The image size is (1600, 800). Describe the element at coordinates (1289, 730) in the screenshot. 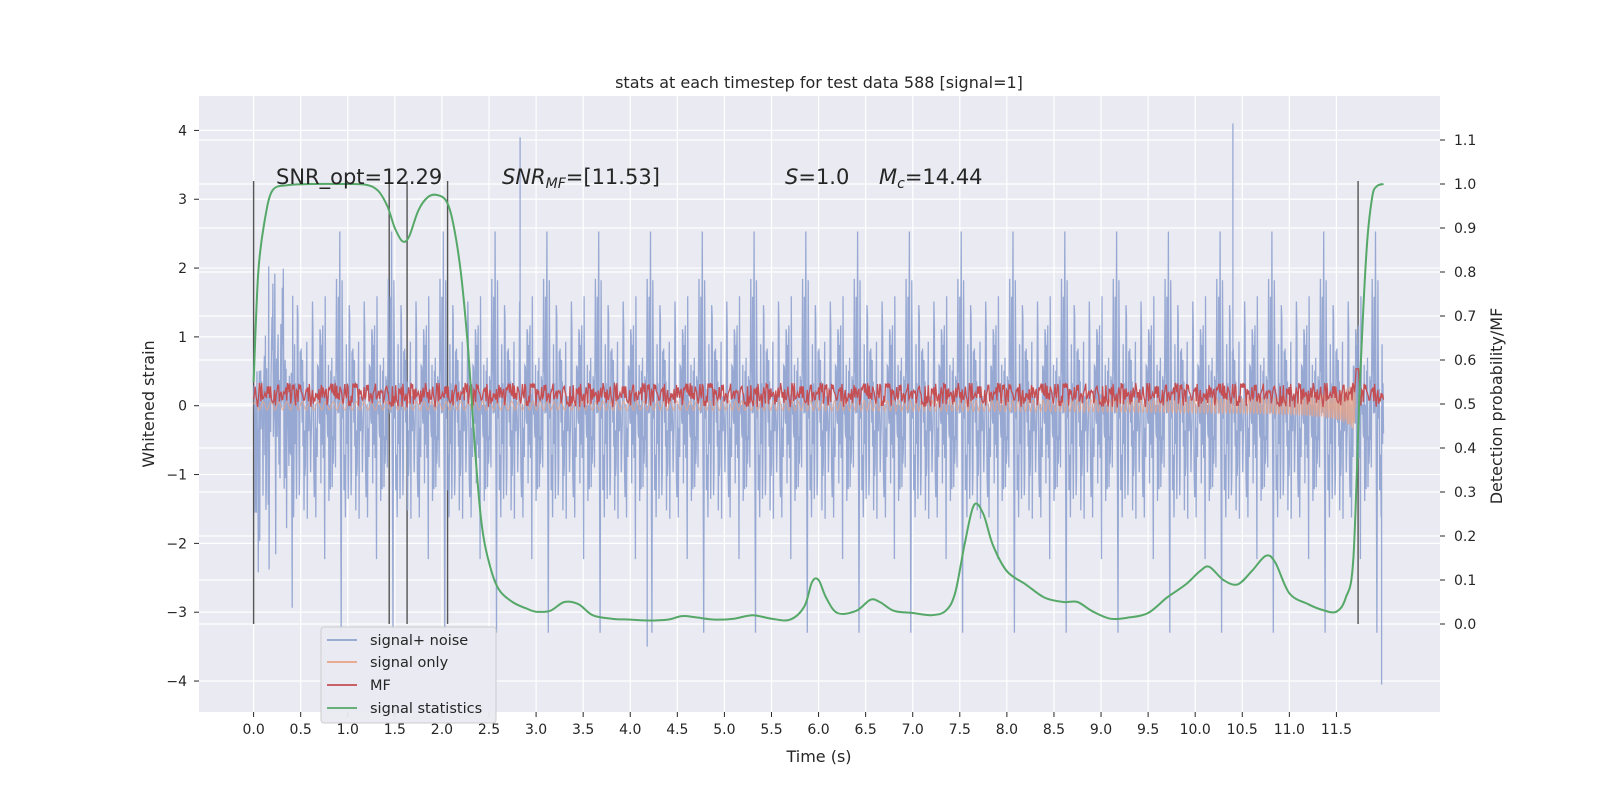

I see `x-tick-label: 11.0` at that location.